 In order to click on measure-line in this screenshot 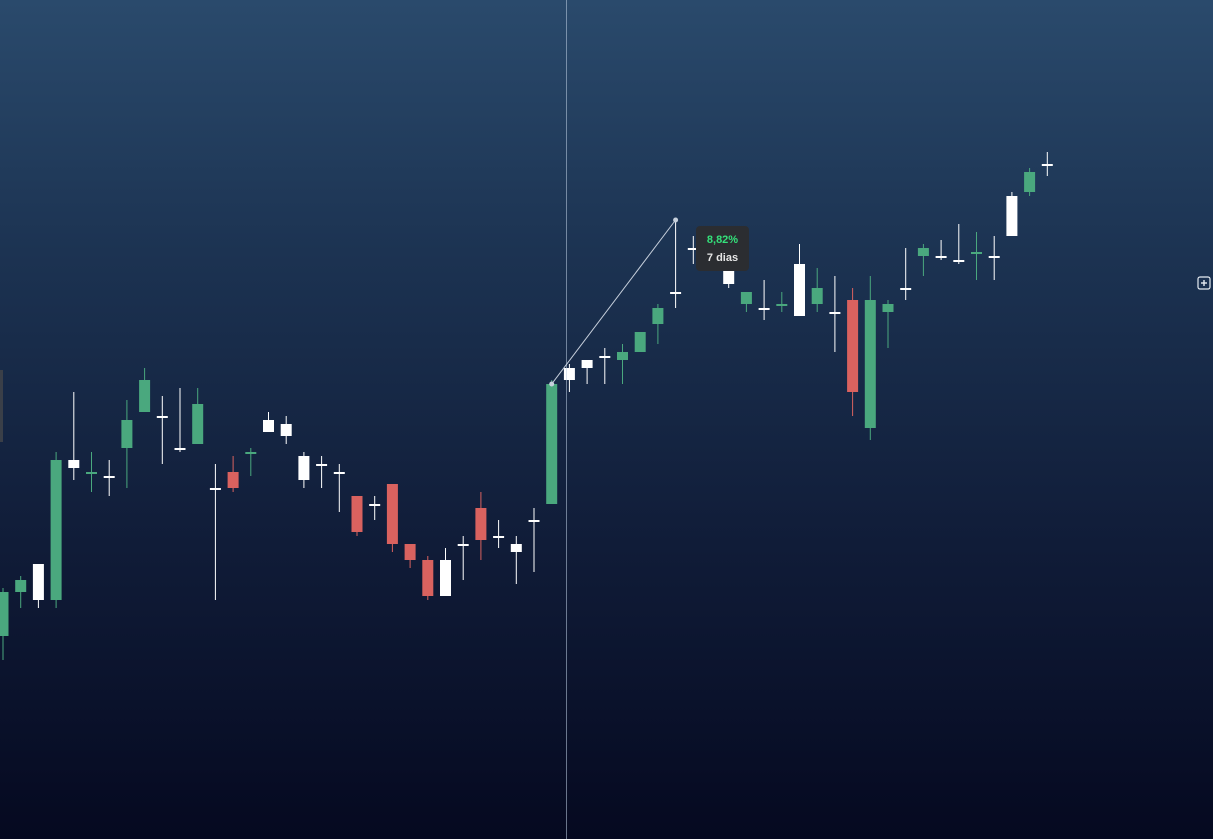, I will do `click(613, 302)`.